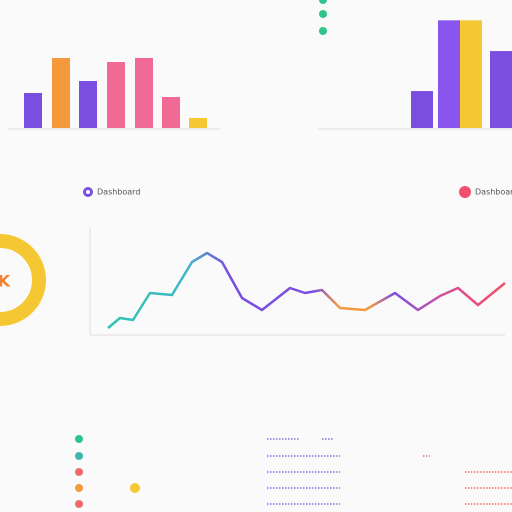 The width and height of the screenshot is (512, 512). I want to click on donut, so click(23, 280).